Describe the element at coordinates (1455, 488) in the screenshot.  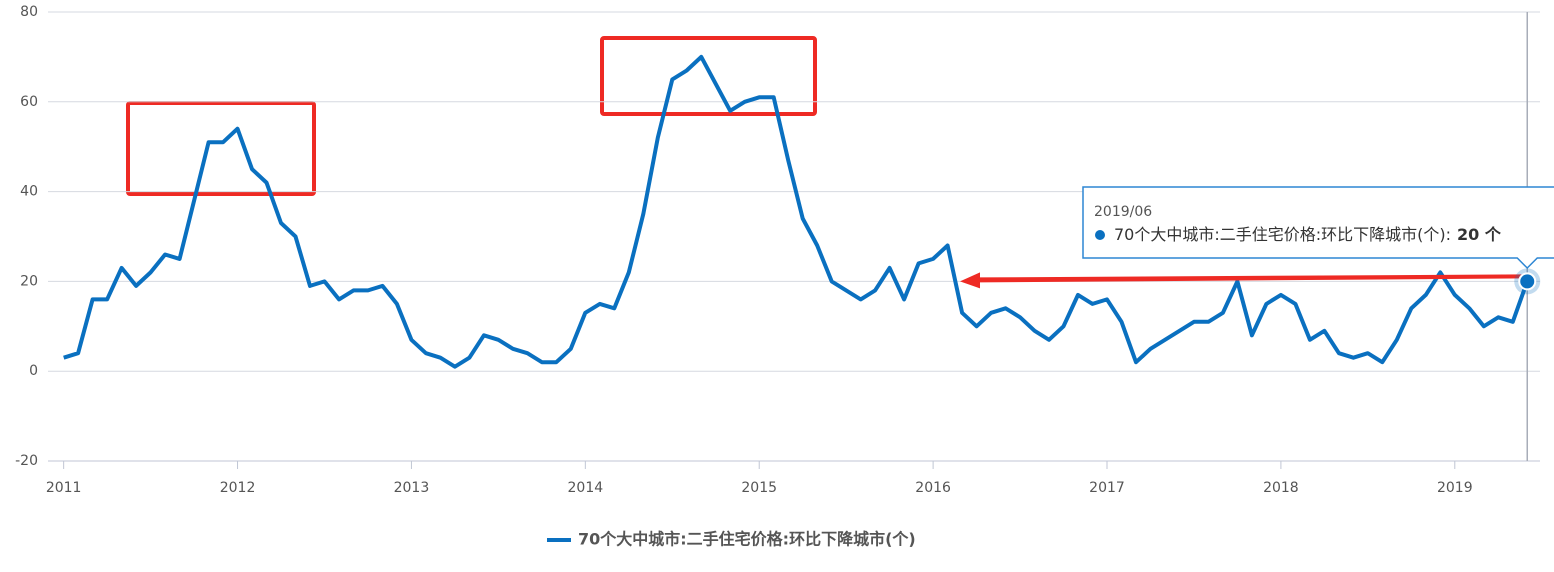
I see `x-tick-label: 2019` at that location.